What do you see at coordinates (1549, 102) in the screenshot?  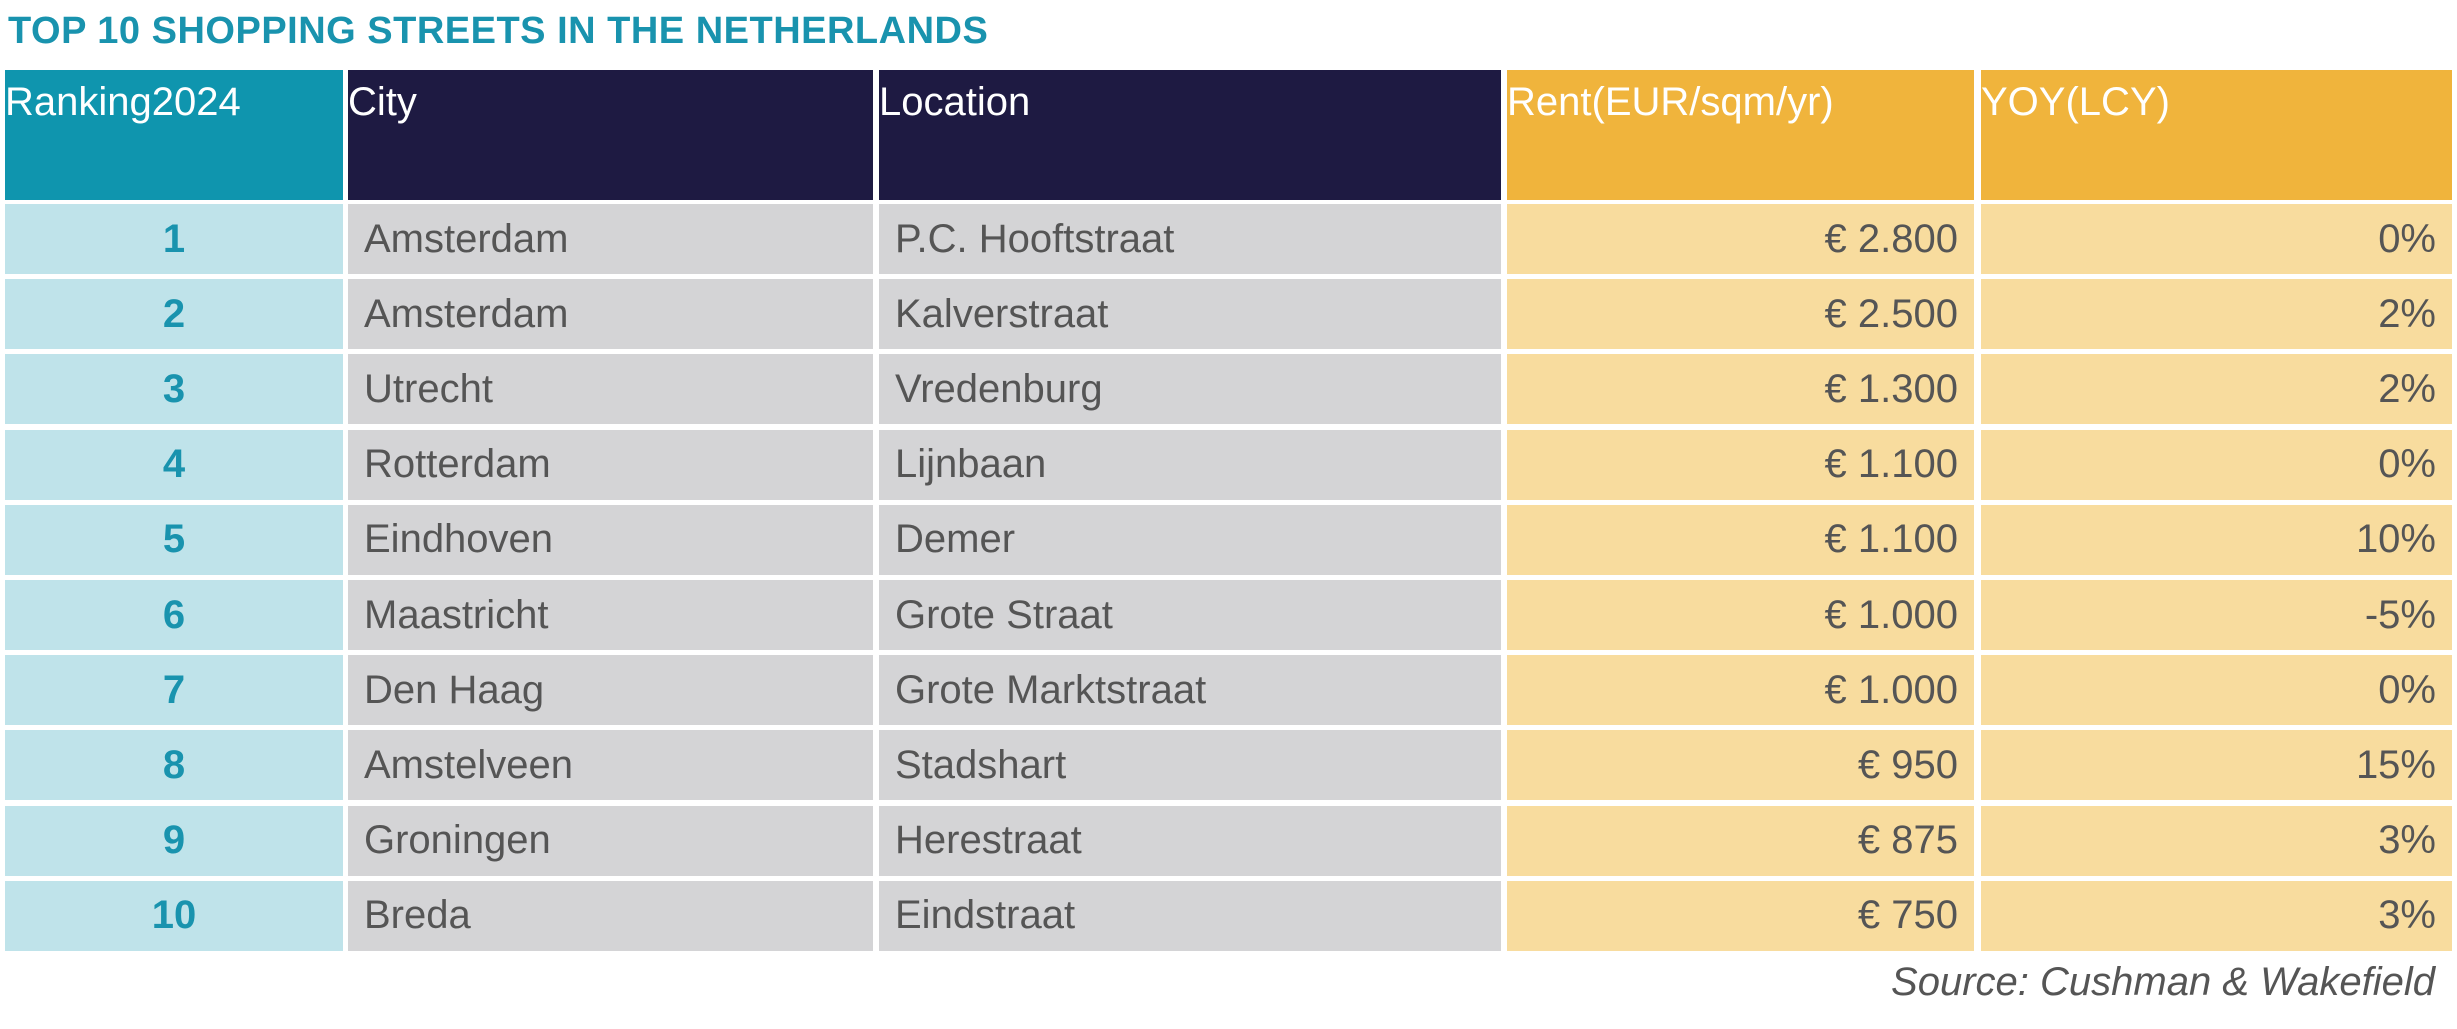 I see `header-text: Rent` at bounding box center [1549, 102].